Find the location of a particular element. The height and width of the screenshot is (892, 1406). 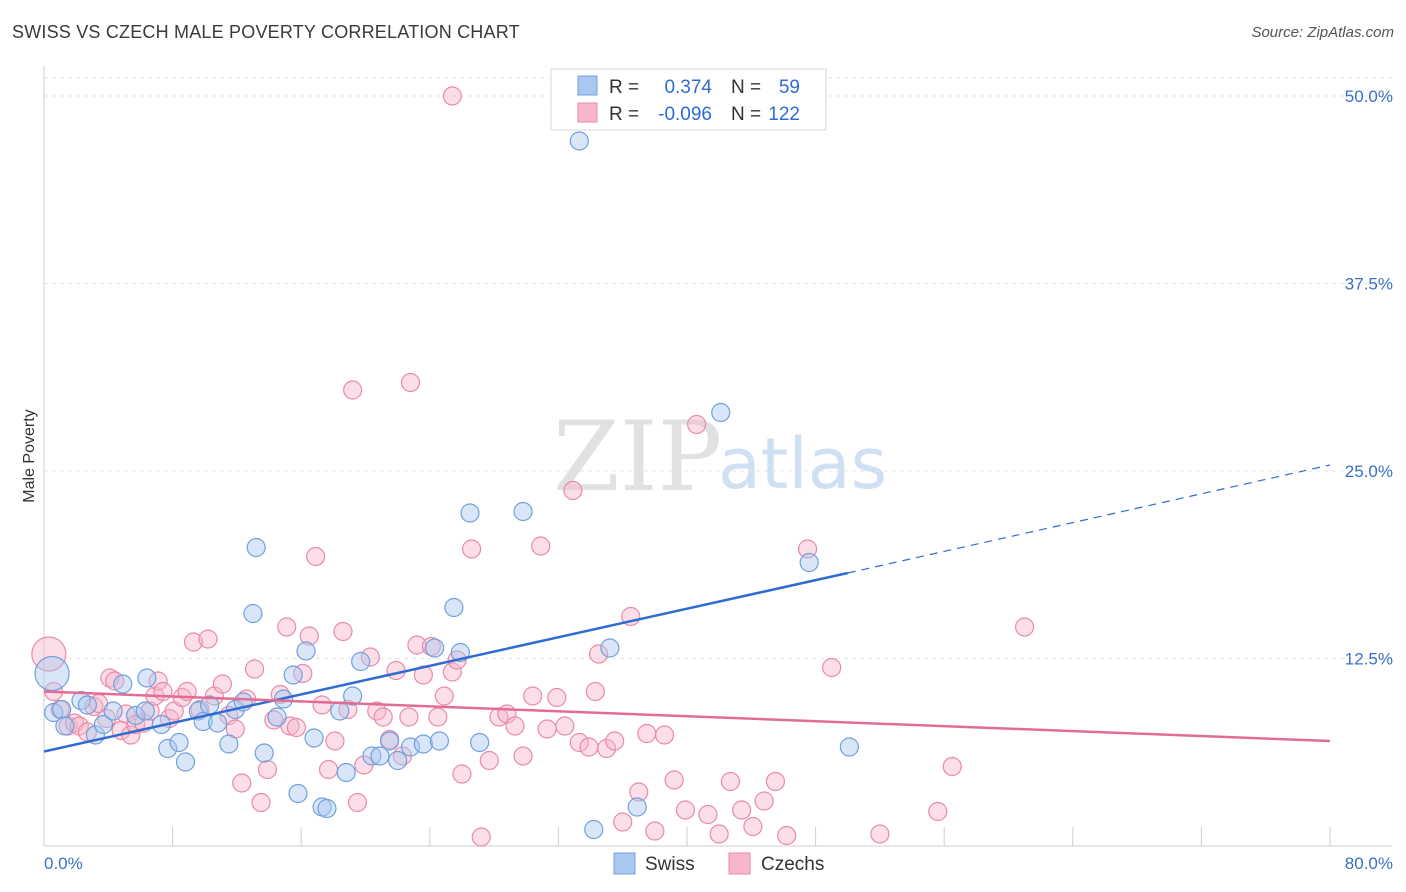

series-label-czechs: Czechs is located at coordinates (792, 864).